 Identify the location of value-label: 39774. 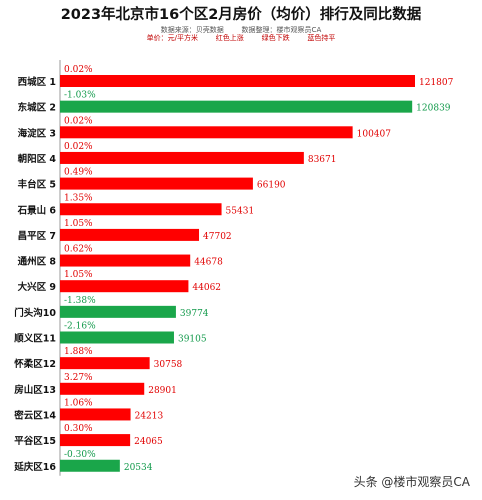
(194, 314).